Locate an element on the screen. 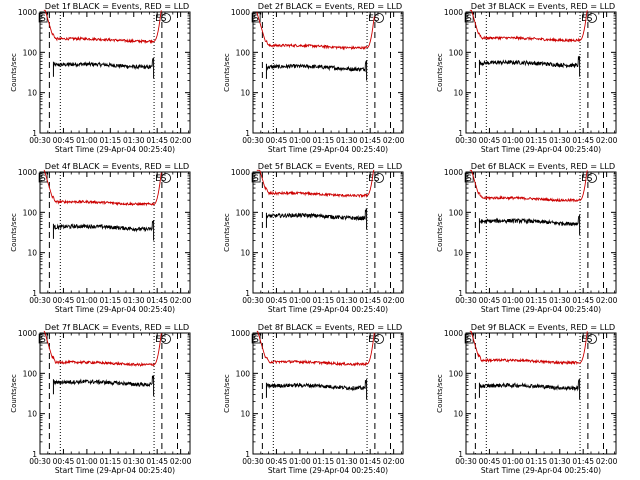  panel-title: Det 2f BLACK = Events, RED = LLD is located at coordinates (330, 6).